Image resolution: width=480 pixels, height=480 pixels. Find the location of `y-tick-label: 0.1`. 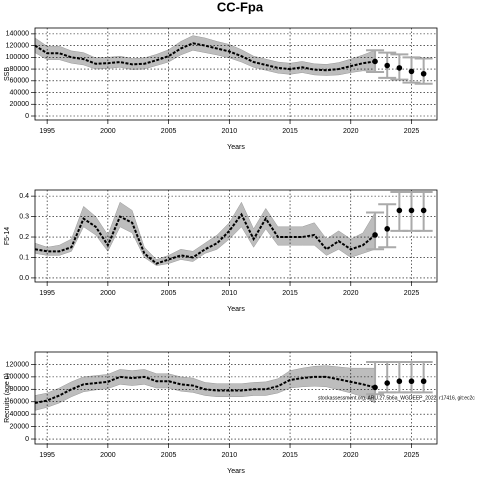

y-tick-label: 0.1 is located at coordinates (24, 257).